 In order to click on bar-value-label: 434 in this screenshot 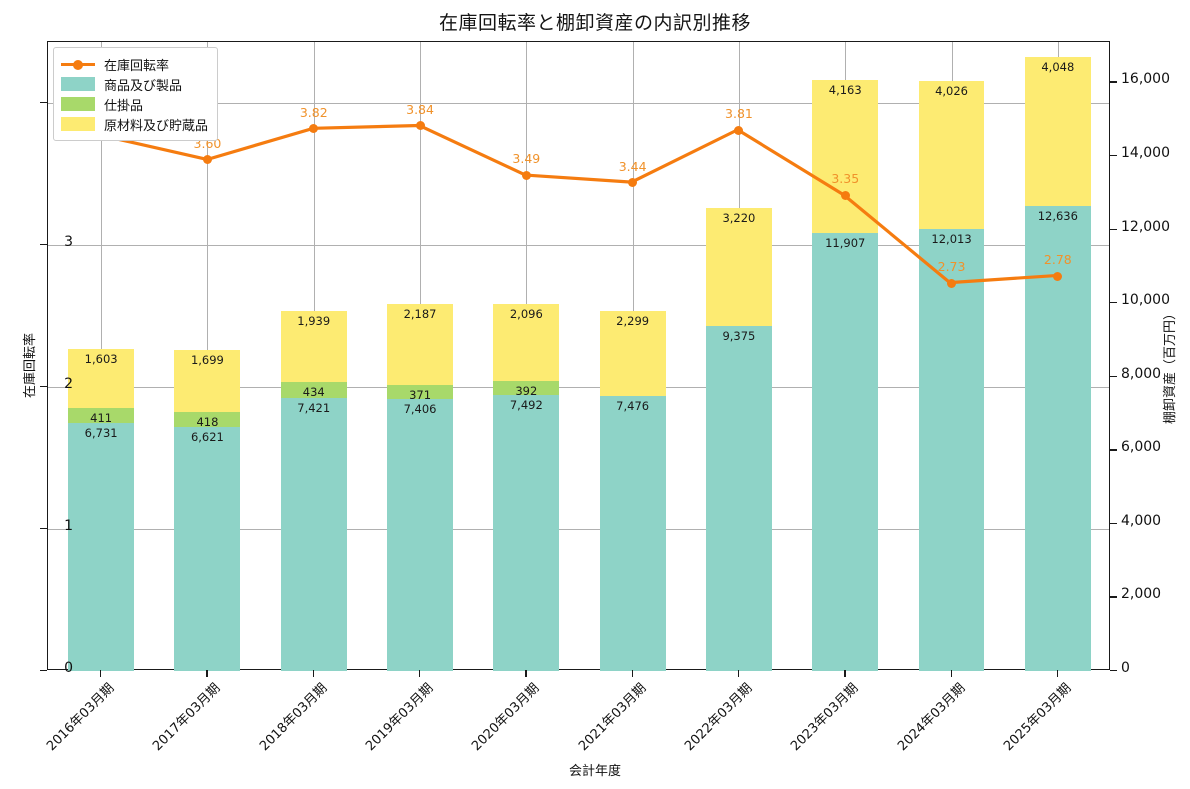, I will do `click(313, 392)`.